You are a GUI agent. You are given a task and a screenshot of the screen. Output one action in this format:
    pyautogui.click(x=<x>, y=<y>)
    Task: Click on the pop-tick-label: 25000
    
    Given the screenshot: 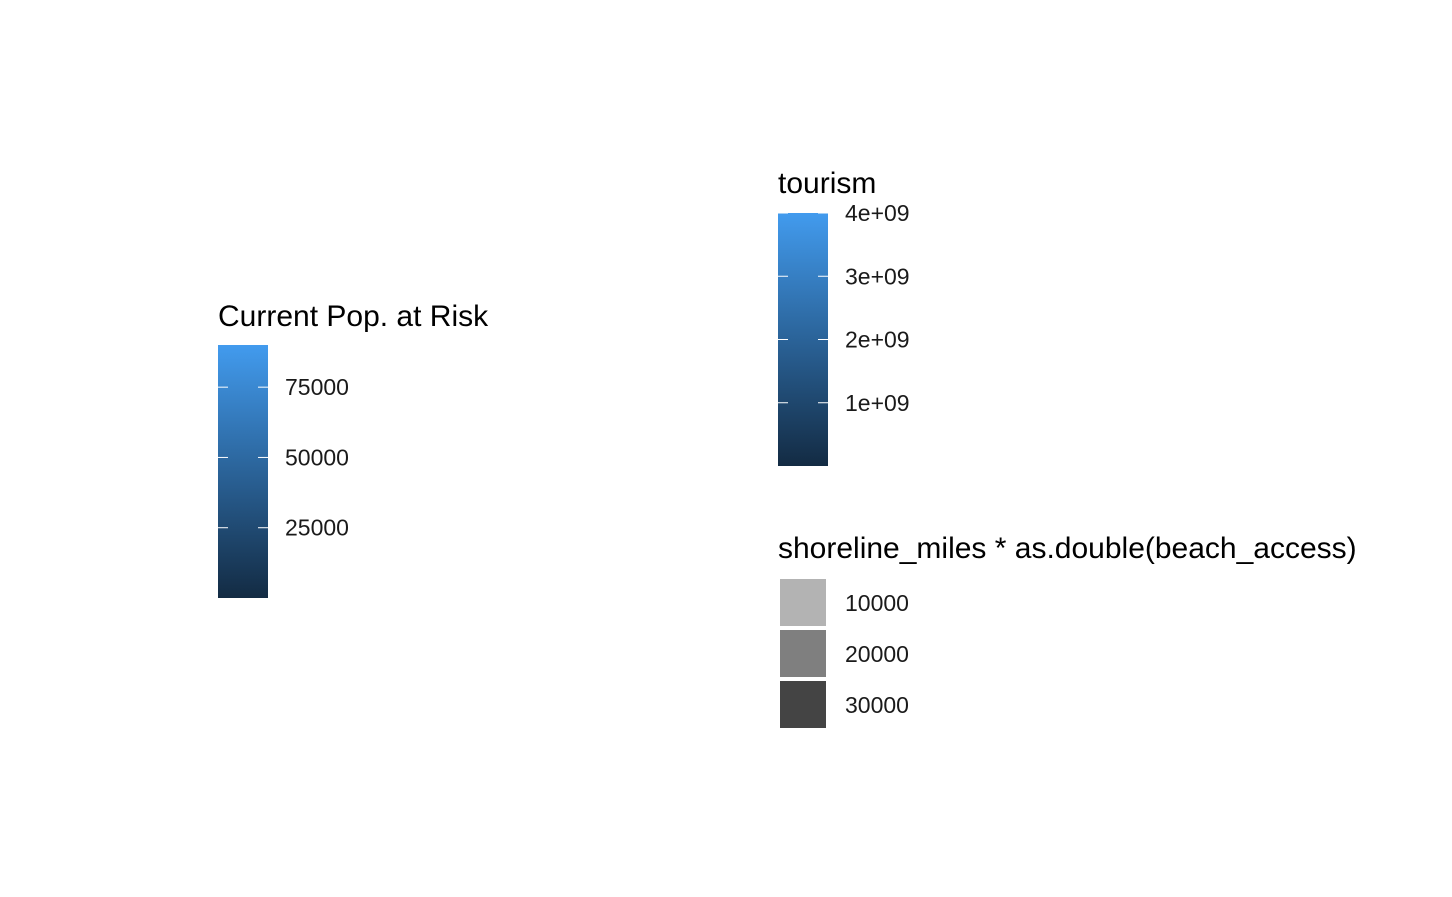 What is the action you would take?
    pyautogui.click(x=317, y=528)
    